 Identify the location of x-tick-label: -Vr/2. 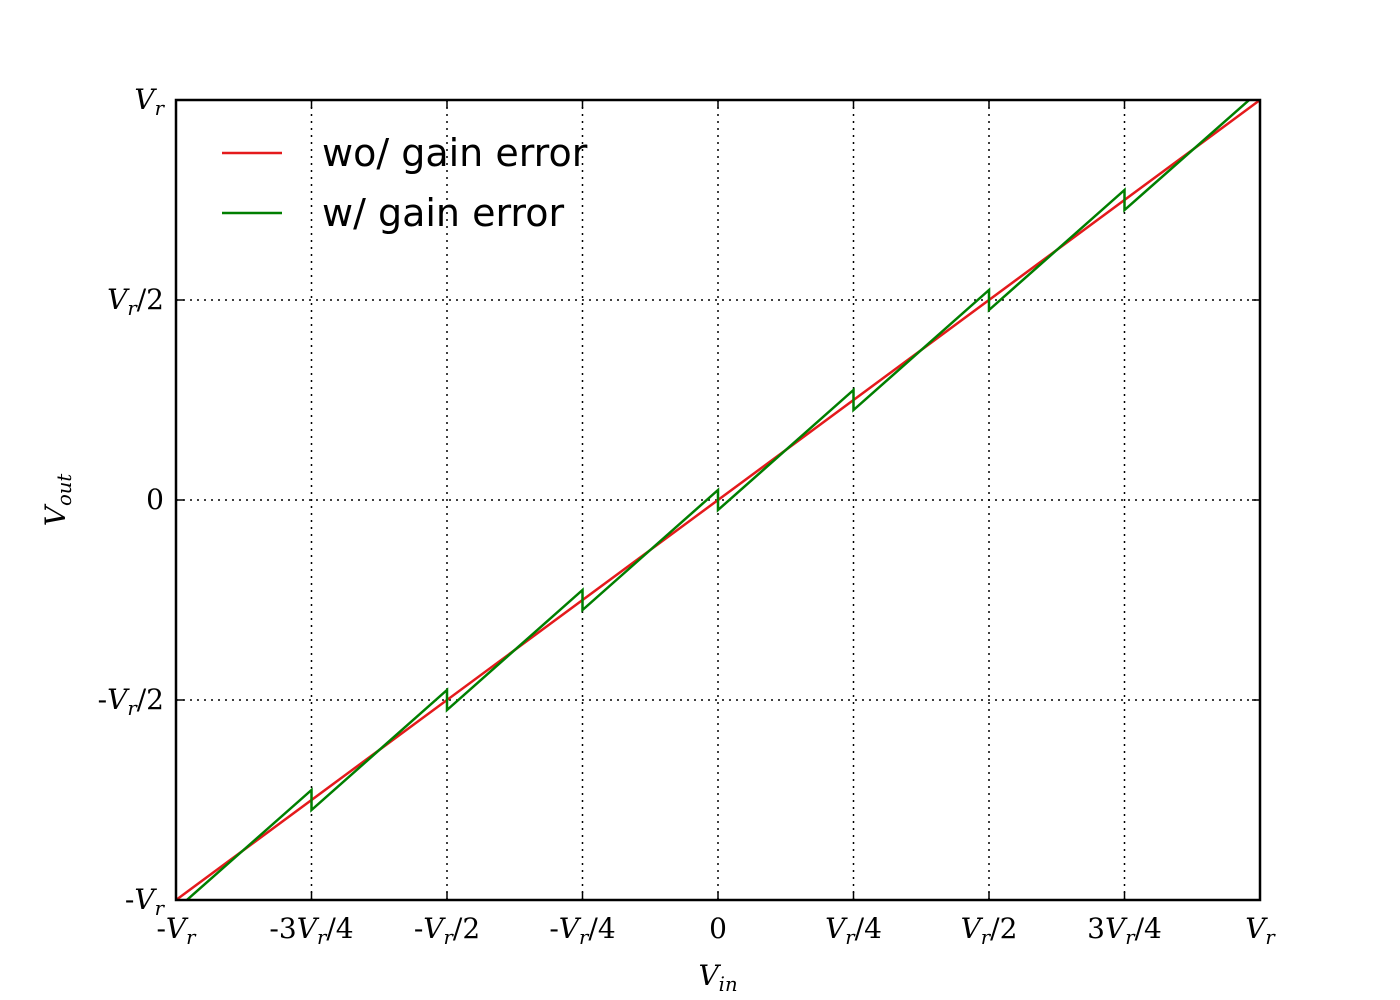
(447, 930).